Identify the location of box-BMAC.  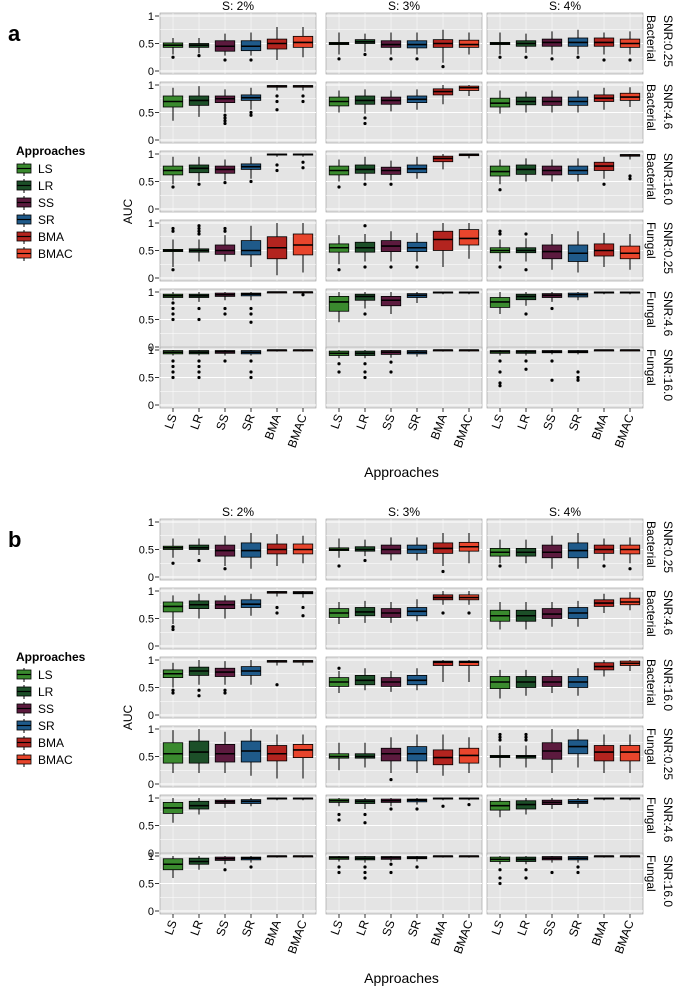
(303, 751).